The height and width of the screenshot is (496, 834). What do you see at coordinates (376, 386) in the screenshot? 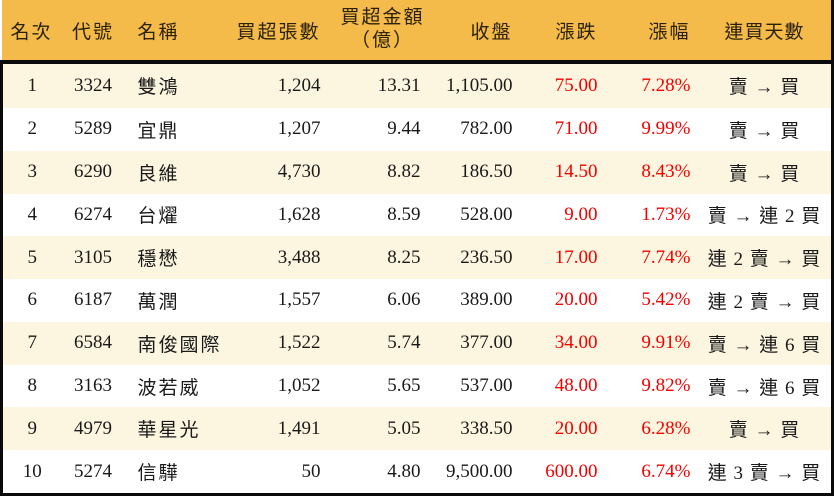
I see `cell-net-buy-amount: 5.65` at bounding box center [376, 386].